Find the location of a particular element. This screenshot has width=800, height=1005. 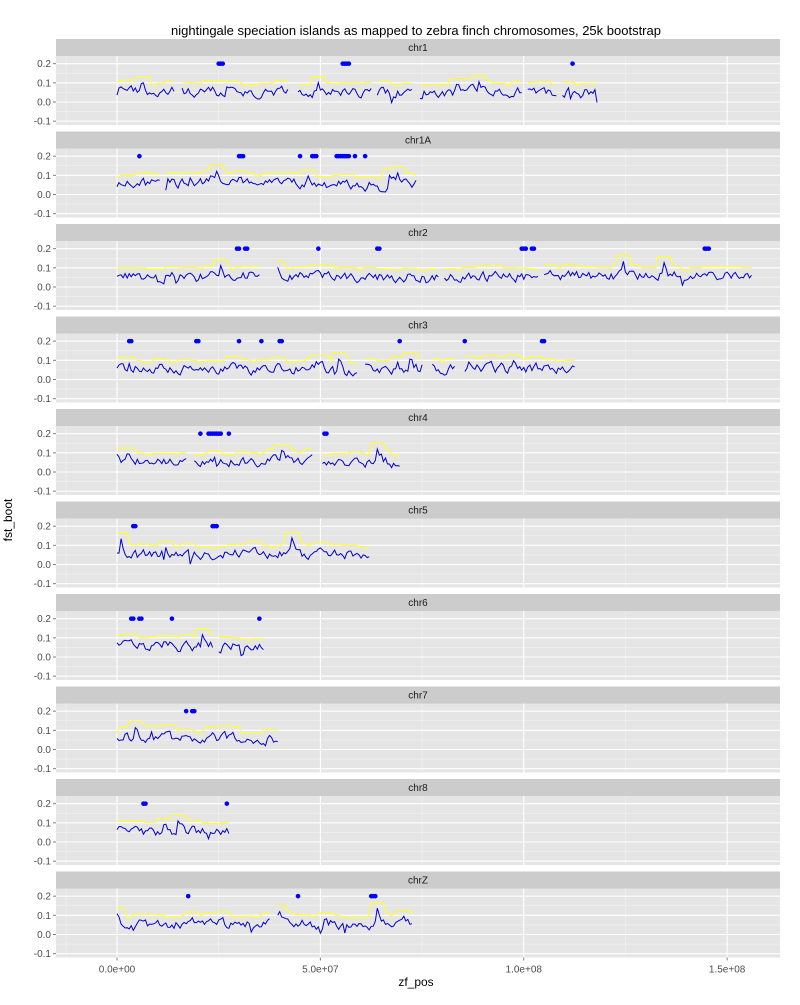

facet-chr1A: chr1A -0.1 0.0 0.1 0.2 is located at coordinates (407, 175).